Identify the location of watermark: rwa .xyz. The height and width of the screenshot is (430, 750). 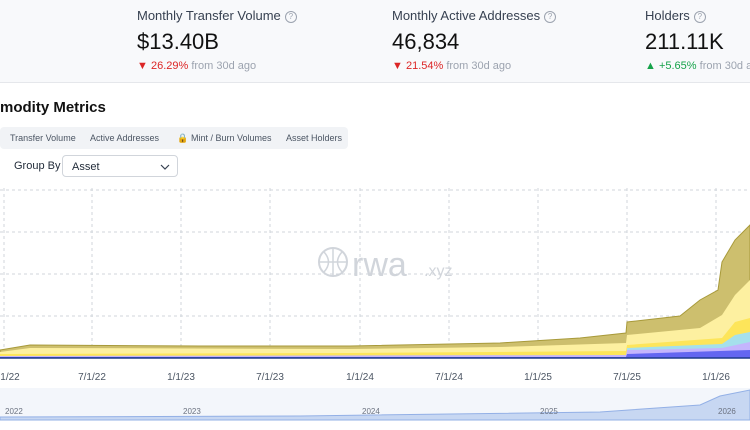
(385, 265).